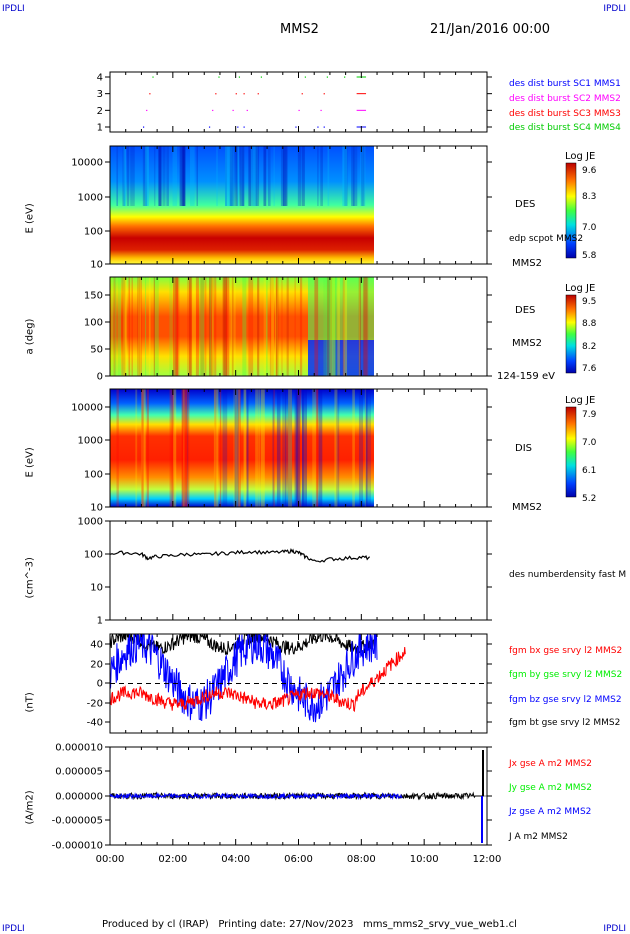  What do you see at coordinates (30, 462) in the screenshot?
I see `ylabel-dis-energy: E (eV)` at bounding box center [30, 462].